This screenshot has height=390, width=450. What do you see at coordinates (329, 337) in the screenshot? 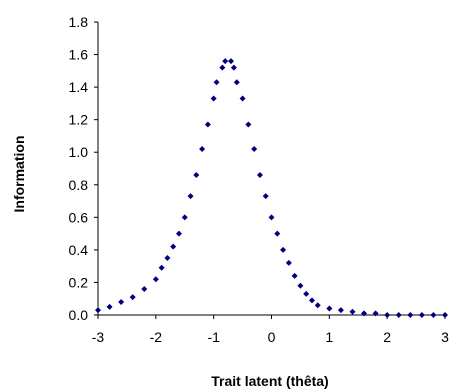
I see `x-tick-label: 1` at bounding box center [329, 337].